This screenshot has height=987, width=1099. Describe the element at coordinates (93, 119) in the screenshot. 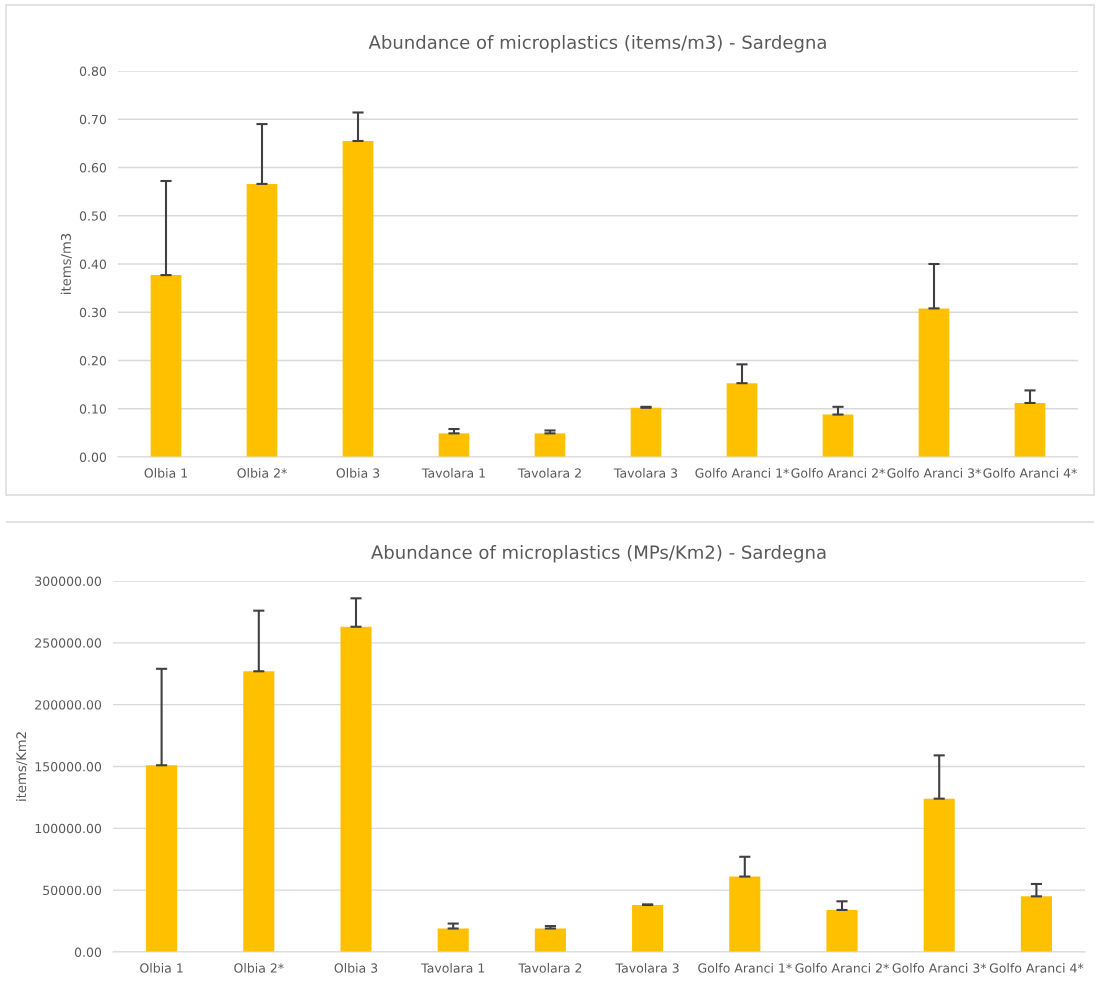

I see `y-tick-label: 0.70` at that location.